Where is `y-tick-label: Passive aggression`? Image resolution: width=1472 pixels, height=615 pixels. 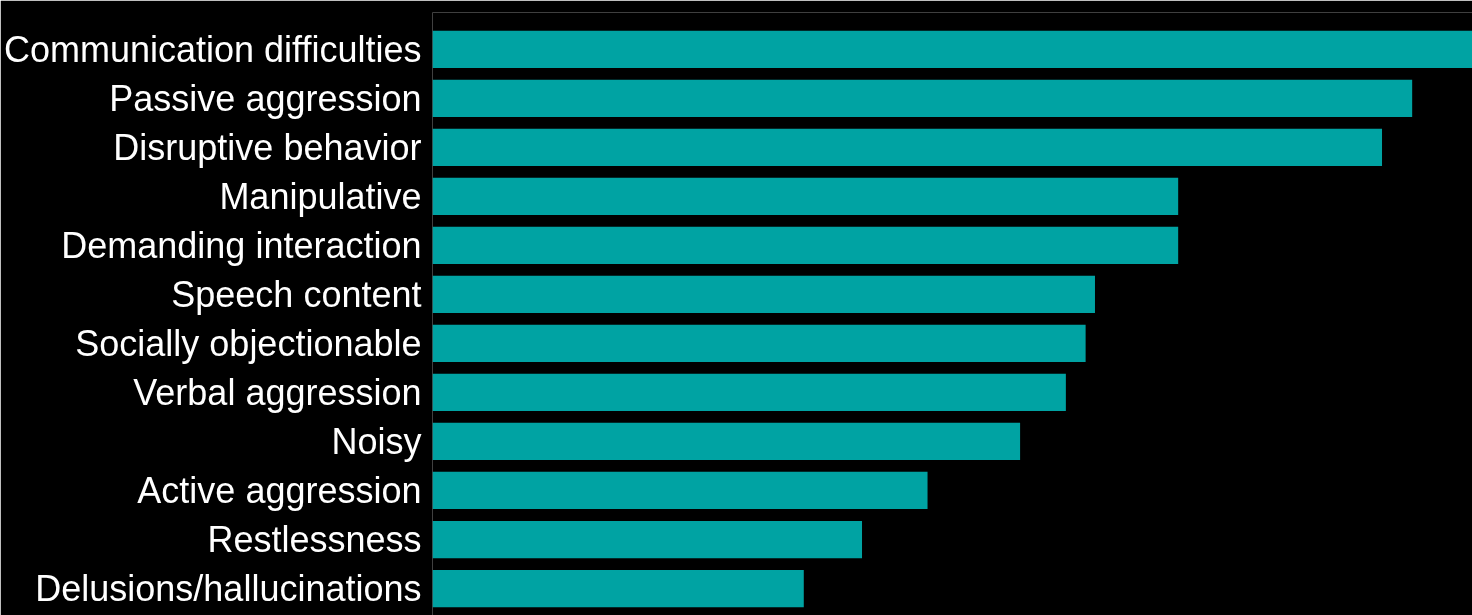 y-tick-label: Passive aggression is located at coordinates (265, 98).